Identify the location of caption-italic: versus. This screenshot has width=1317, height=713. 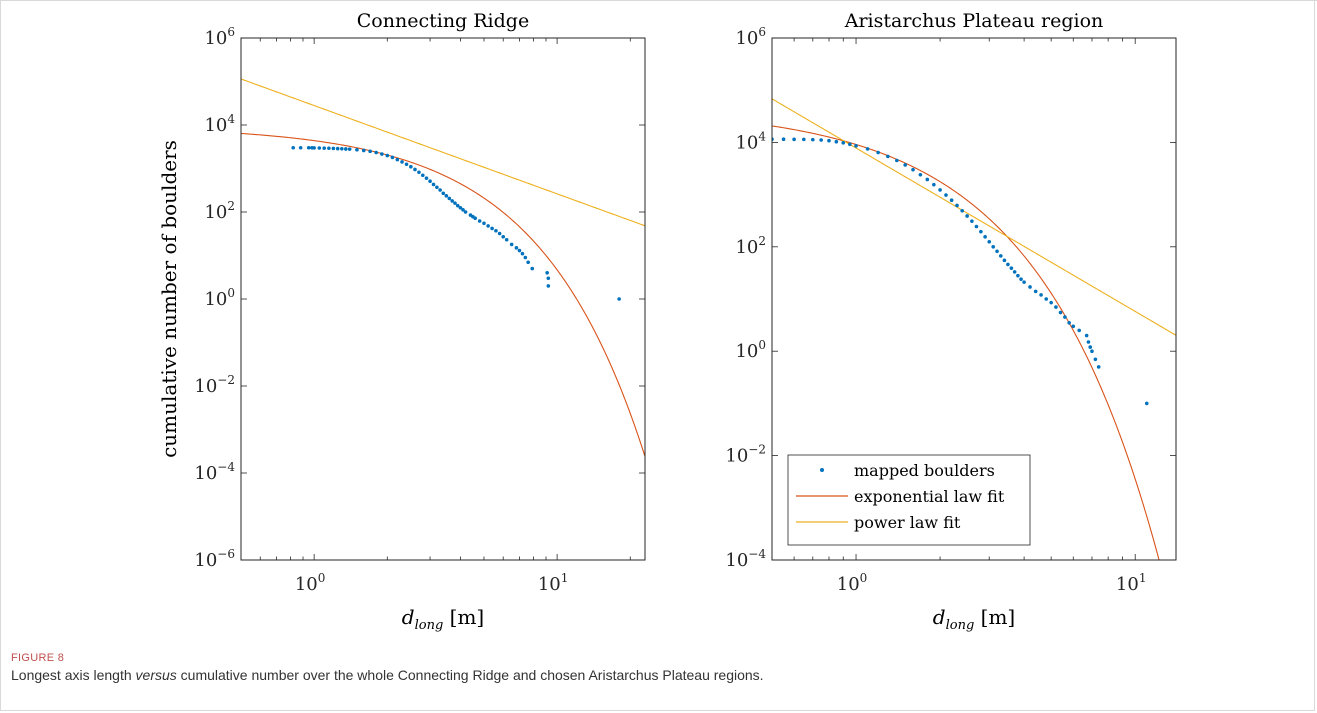
(156, 675).